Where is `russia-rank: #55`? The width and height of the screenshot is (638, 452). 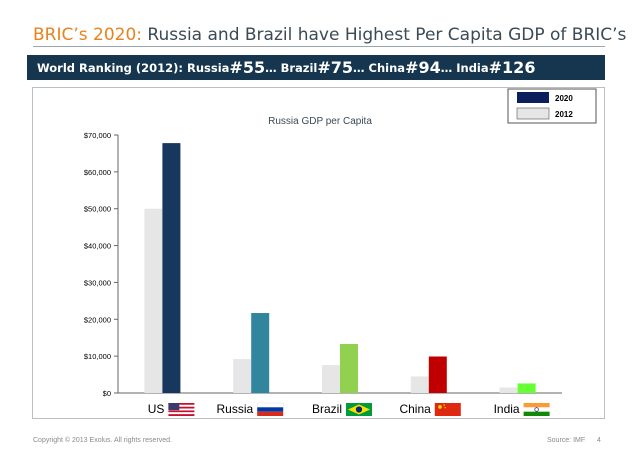
russia-rank: #55 is located at coordinates (247, 67).